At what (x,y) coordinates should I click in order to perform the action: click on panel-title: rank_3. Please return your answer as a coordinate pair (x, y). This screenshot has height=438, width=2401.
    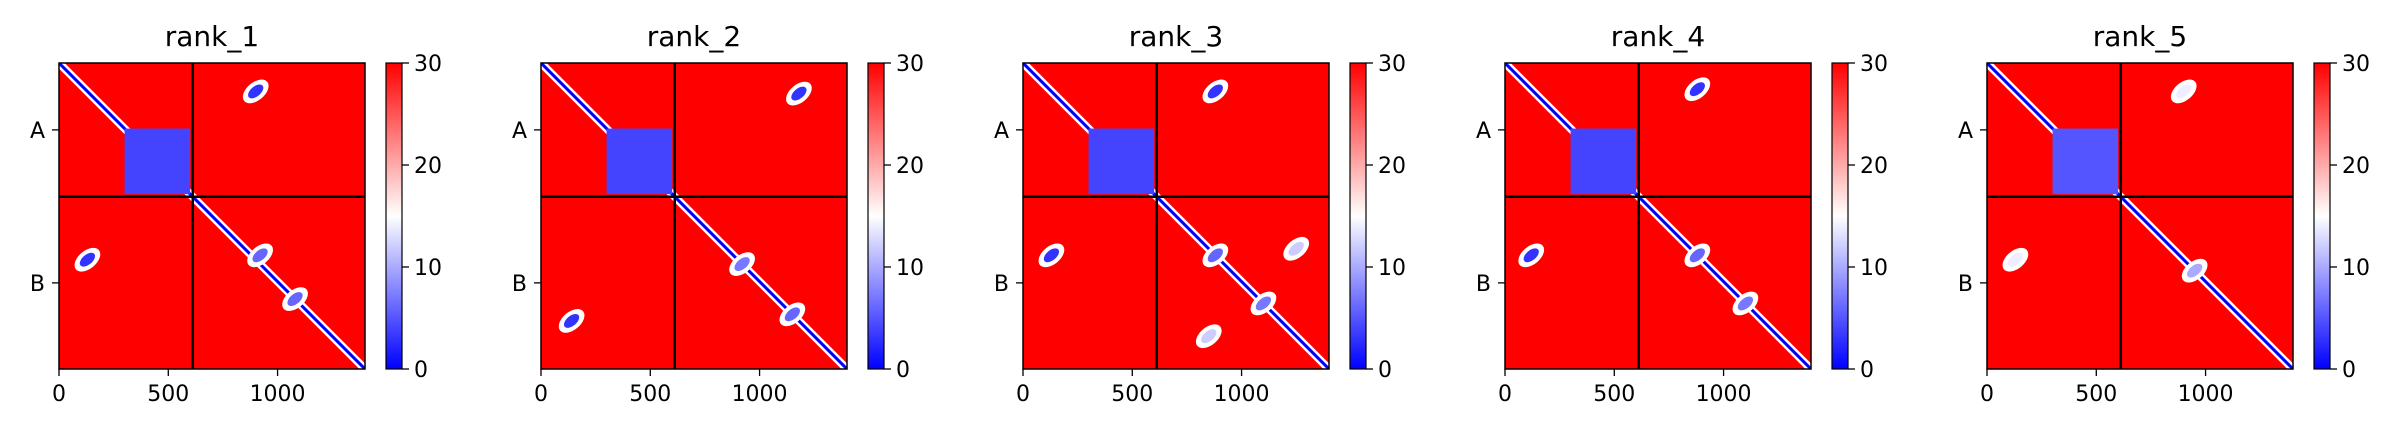
    Looking at the image, I should click on (1176, 36).